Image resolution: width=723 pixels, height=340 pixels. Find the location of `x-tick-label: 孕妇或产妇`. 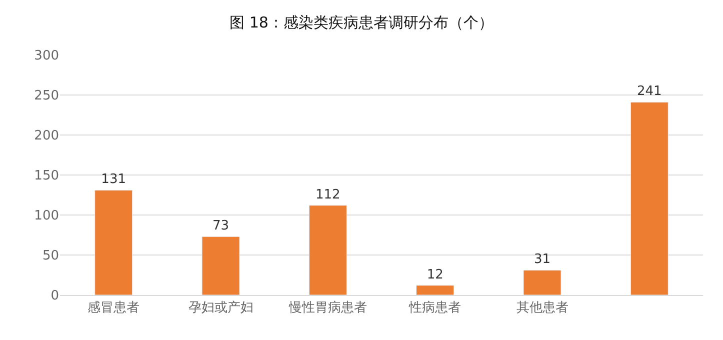

x-tick-label: 孕妇或产妇 is located at coordinates (221, 308).